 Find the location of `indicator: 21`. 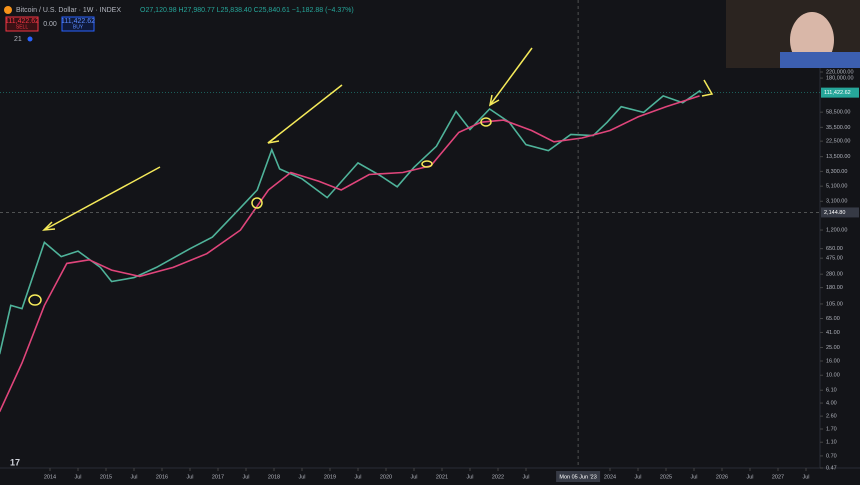

indicator: 21 is located at coordinates (18, 39).